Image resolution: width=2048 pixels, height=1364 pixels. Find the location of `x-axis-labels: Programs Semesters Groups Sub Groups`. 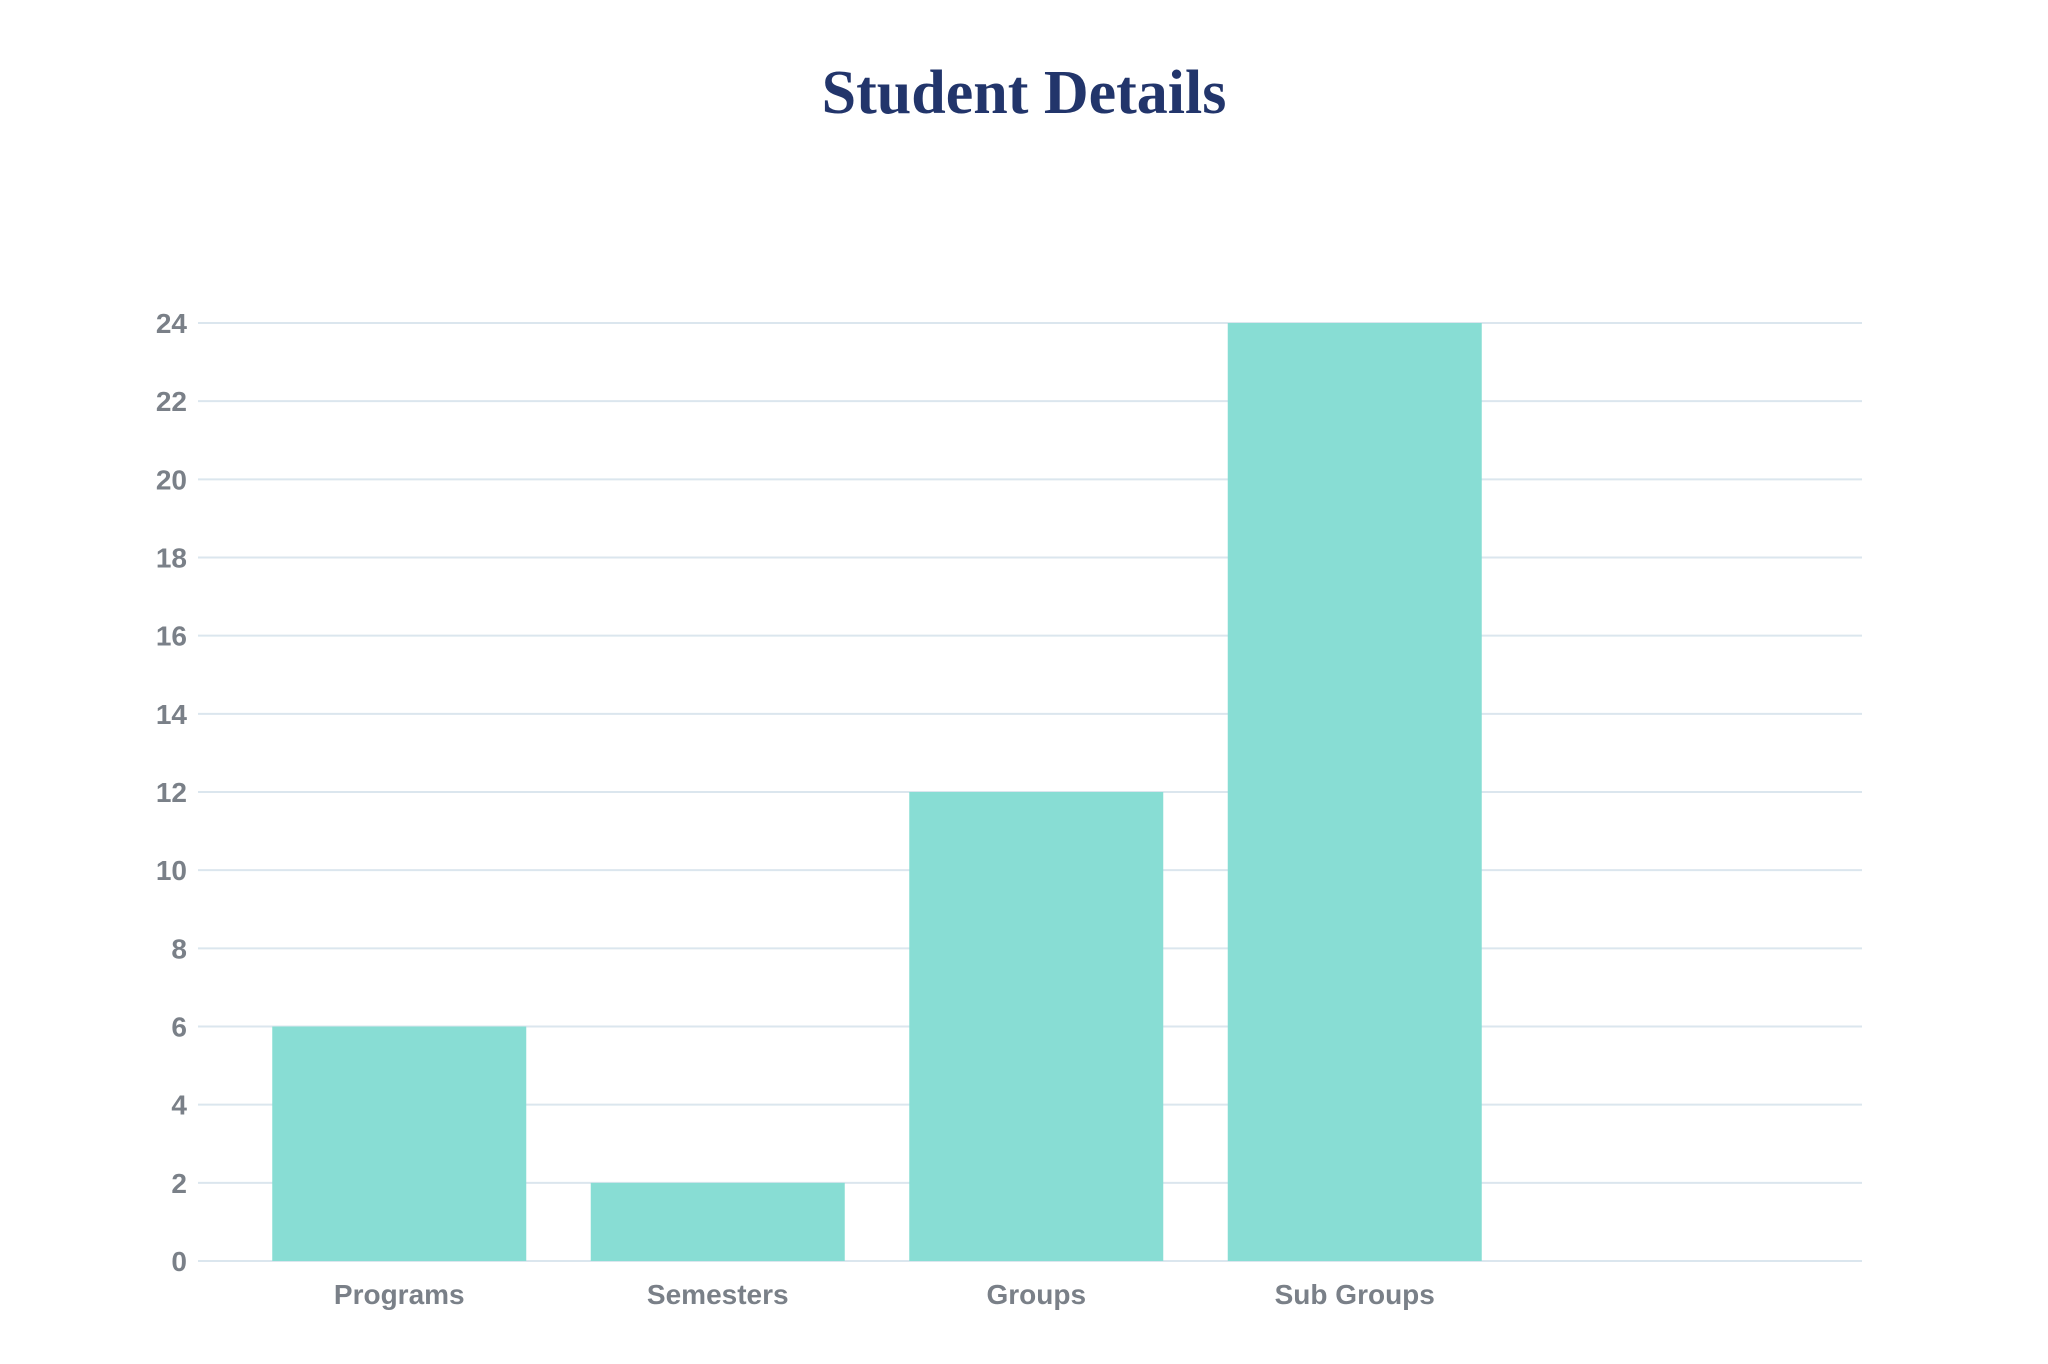

x-axis-labels: Programs Semesters Groups Sub Groups is located at coordinates (884, 1294).